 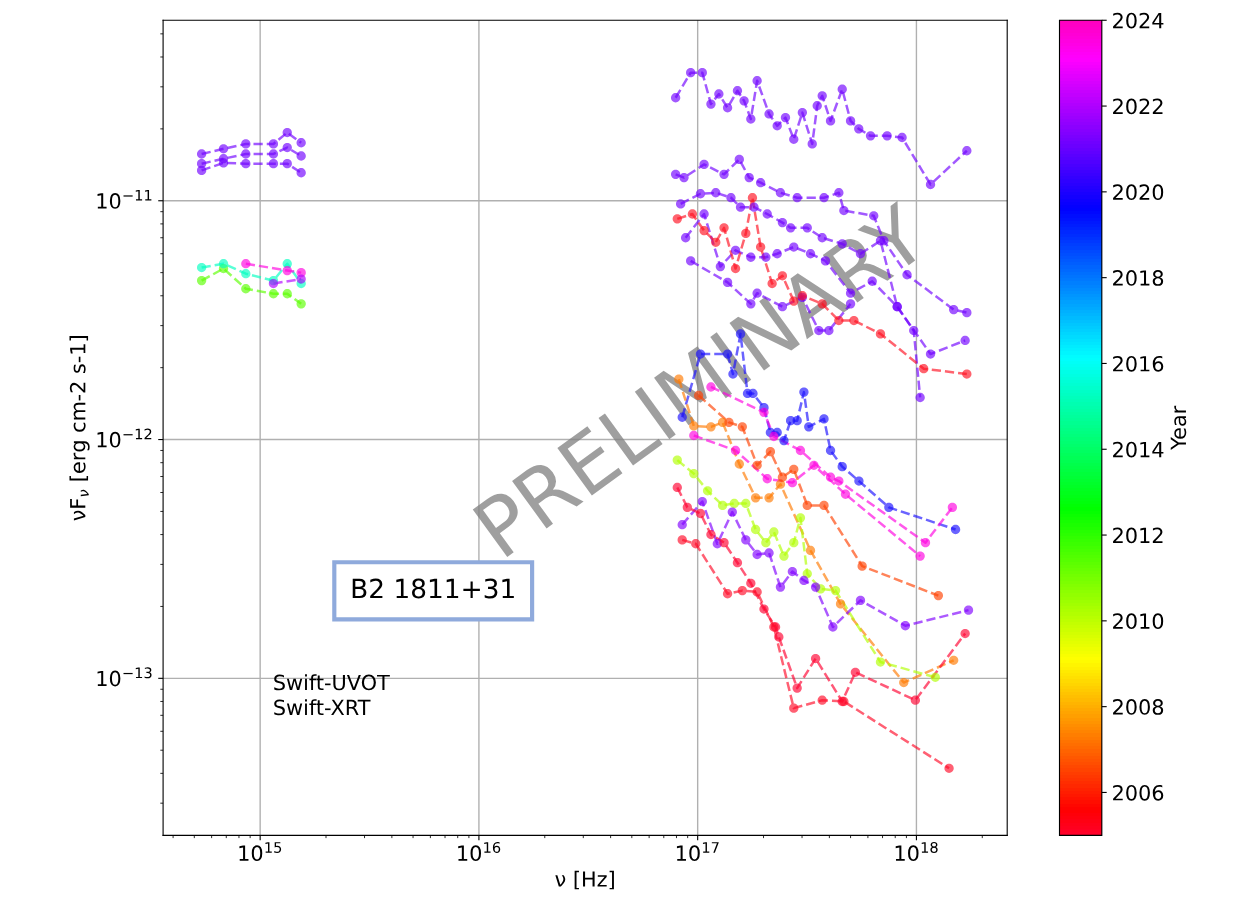 What do you see at coordinates (79, 428) in the screenshot?
I see `y-axis-title: νF$_{ν}$ [erg cm-2 s-1]` at bounding box center [79, 428].